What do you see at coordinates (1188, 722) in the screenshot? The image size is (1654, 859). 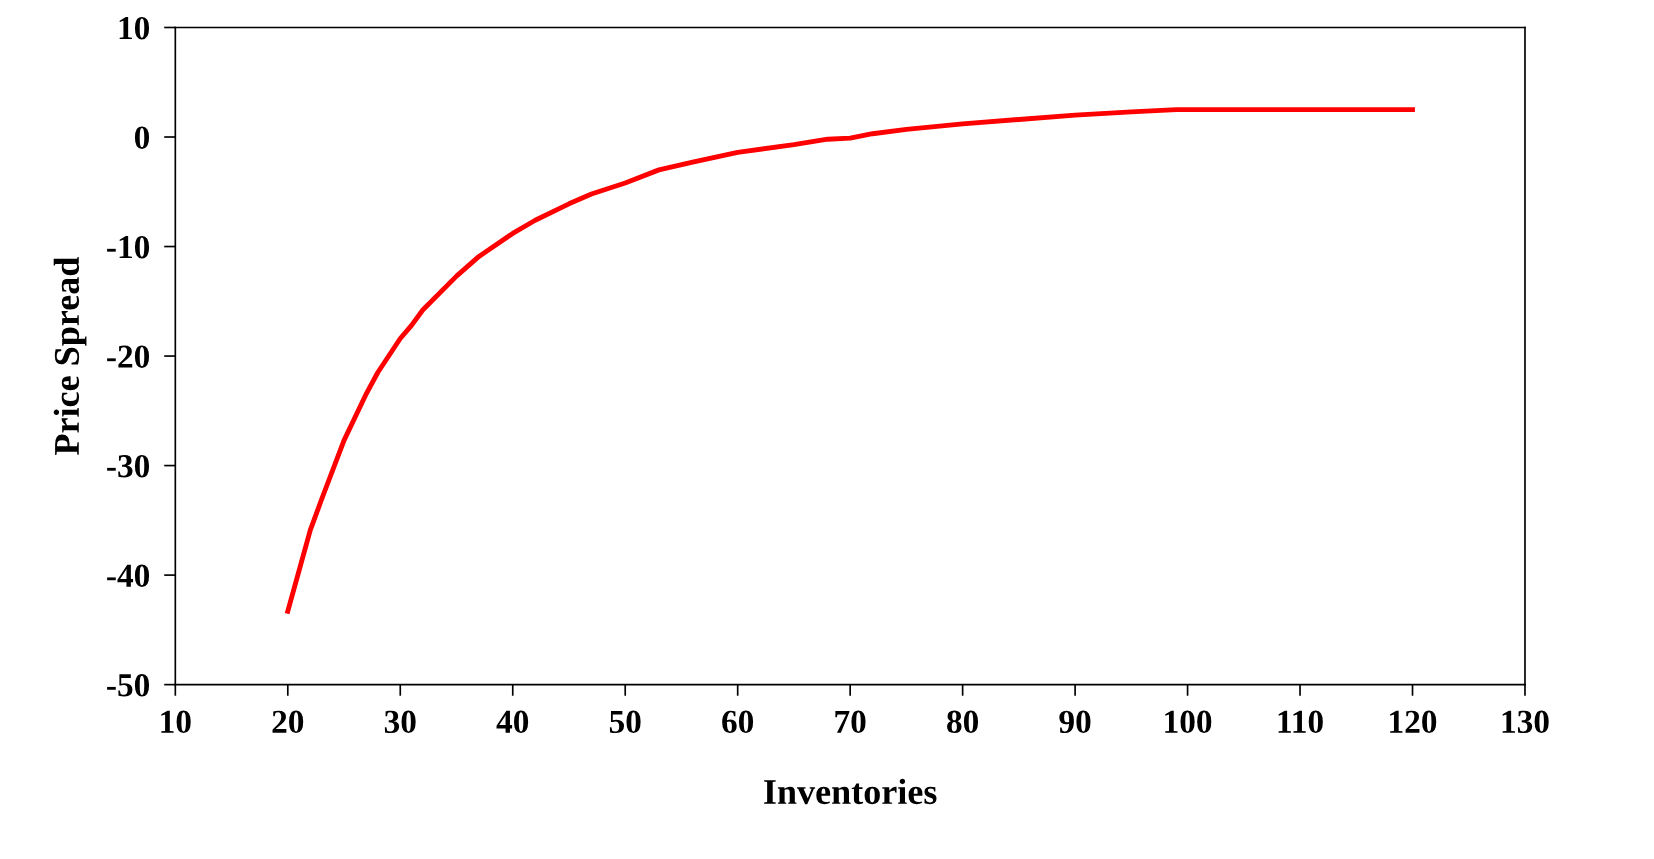 I see `x-tick-label: 100` at bounding box center [1188, 722].